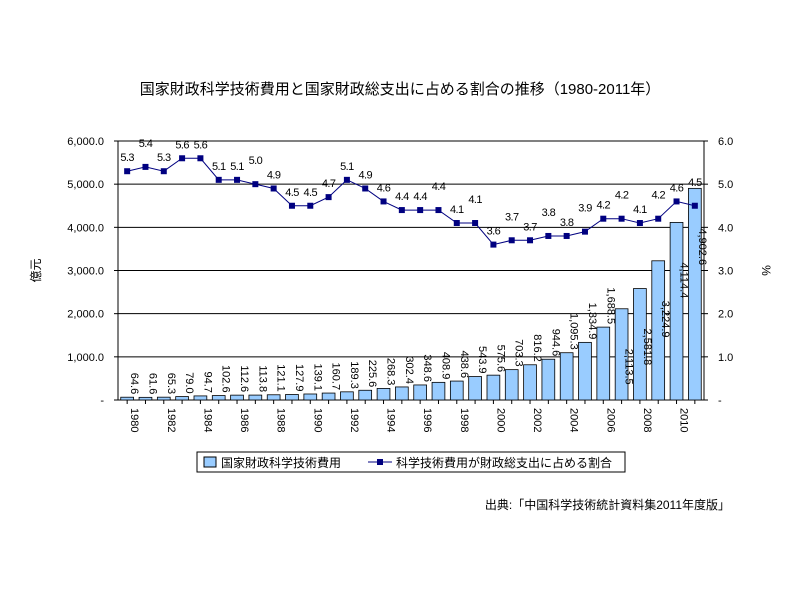 This screenshot has height=600, width=800. What do you see at coordinates (244, 420) in the screenshot?
I see `x-tick-label: 1986` at bounding box center [244, 420].